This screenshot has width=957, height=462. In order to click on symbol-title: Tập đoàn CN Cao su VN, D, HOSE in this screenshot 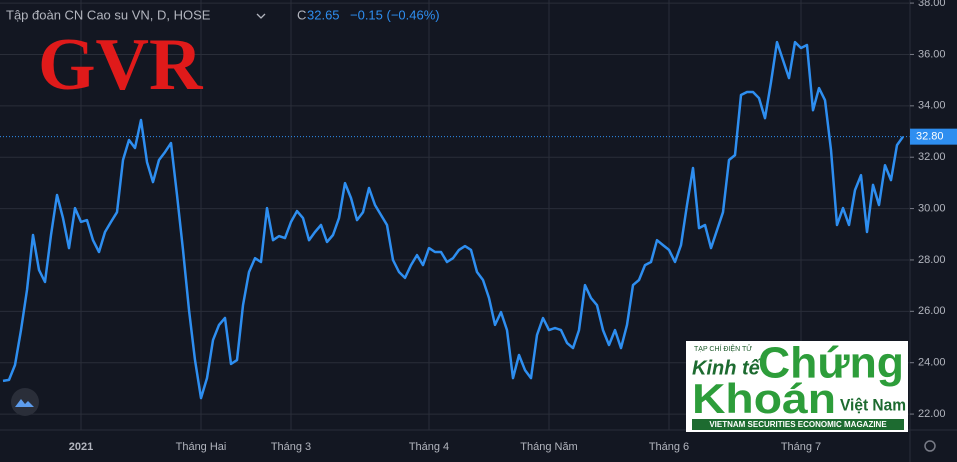, I will do `click(108, 14)`.